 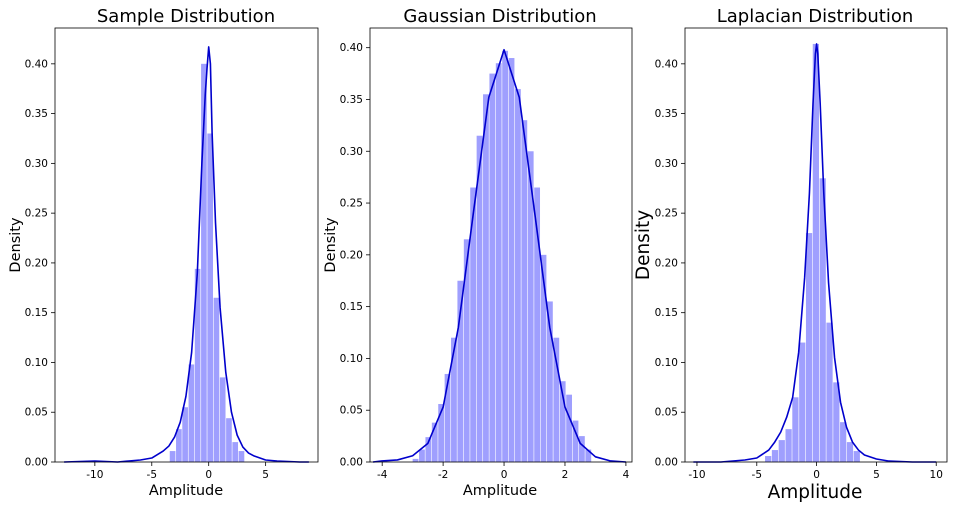 What do you see at coordinates (382, 475) in the screenshot?
I see `x-tick-label: -4` at bounding box center [382, 475].